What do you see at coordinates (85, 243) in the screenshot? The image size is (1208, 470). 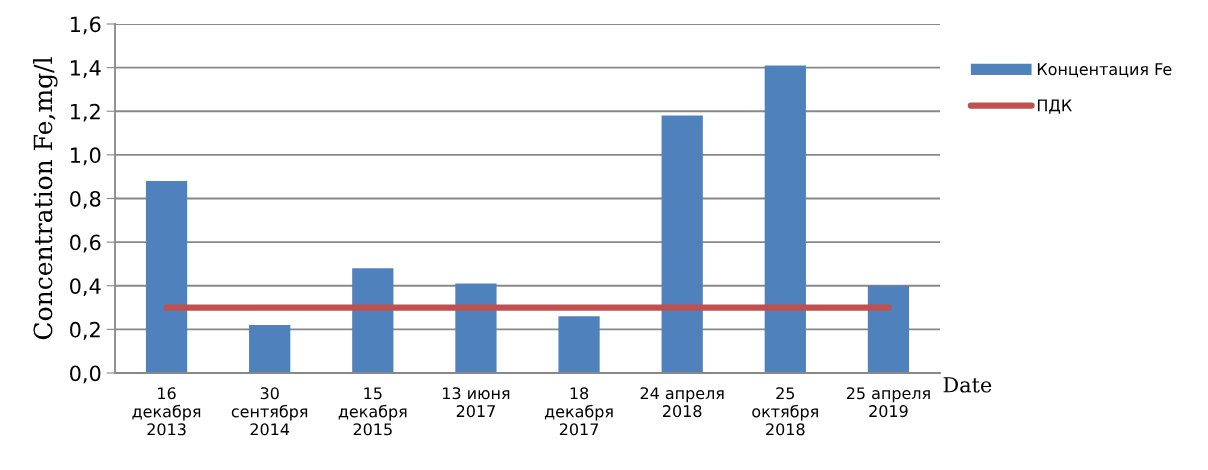 I see `y-tick-label: 0,6` at bounding box center [85, 243].